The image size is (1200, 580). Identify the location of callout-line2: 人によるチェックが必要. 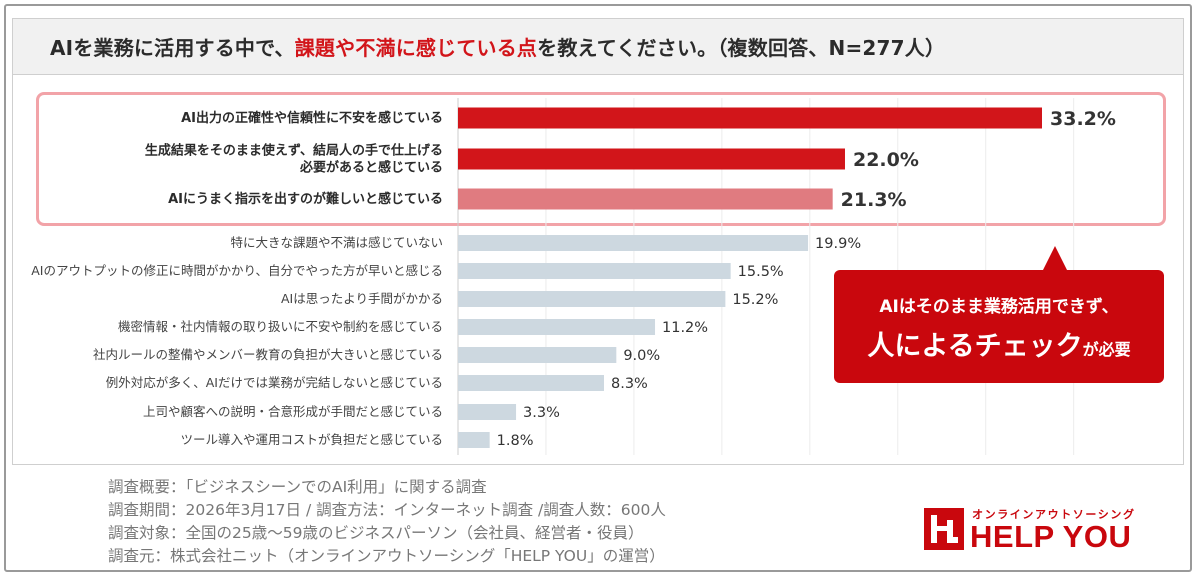
(999, 343).